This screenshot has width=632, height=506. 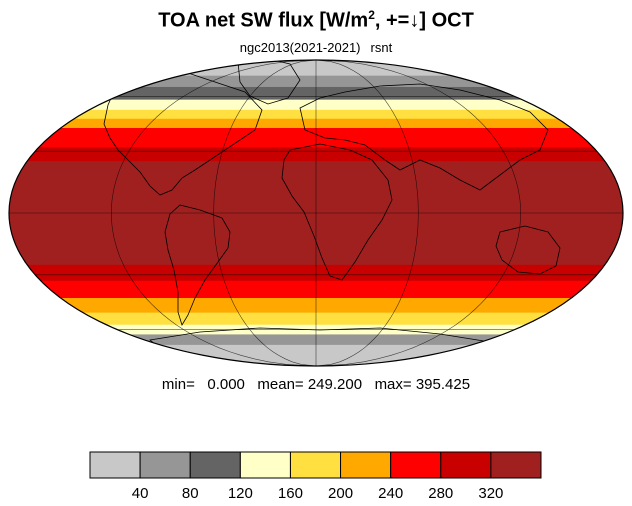 What do you see at coordinates (390, 493) in the screenshot?
I see `colorbar-tick-label: 240` at bounding box center [390, 493].